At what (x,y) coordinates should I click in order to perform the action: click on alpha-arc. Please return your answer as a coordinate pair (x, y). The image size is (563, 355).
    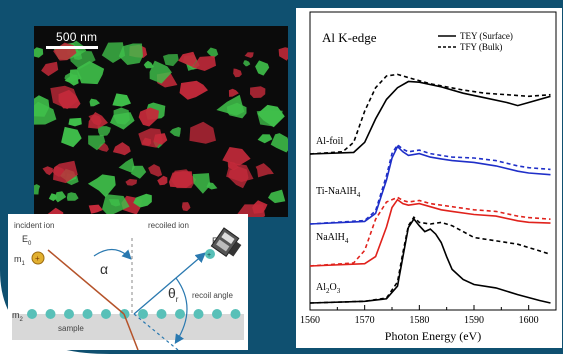
    Looking at the image, I should click on (112, 254).